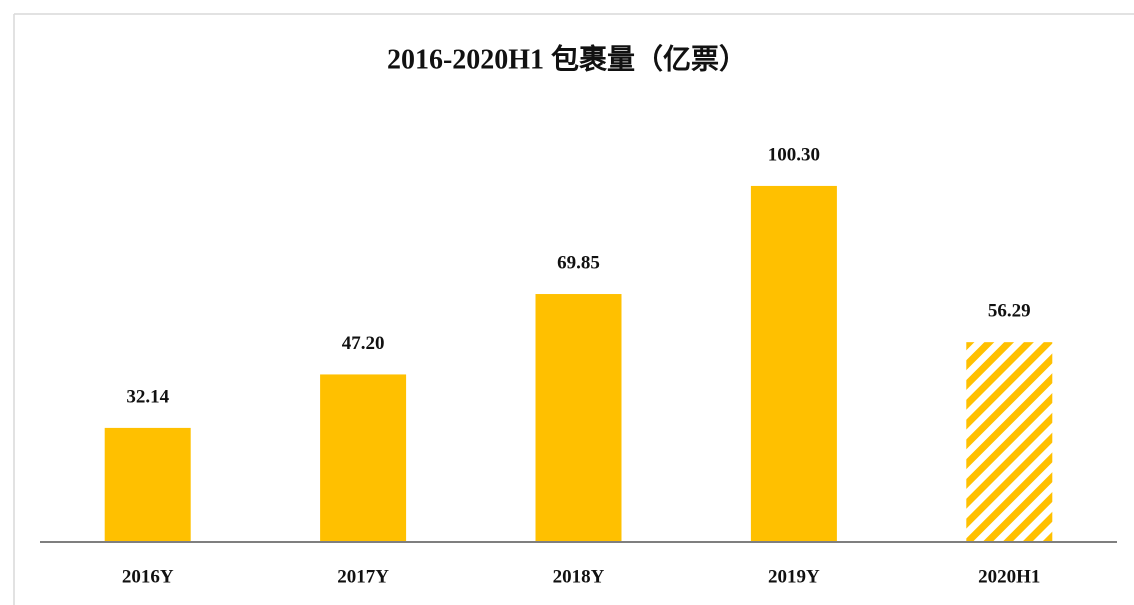 This screenshot has height=605, width=1134. I want to click on data-label: 47.20, so click(363, 343).